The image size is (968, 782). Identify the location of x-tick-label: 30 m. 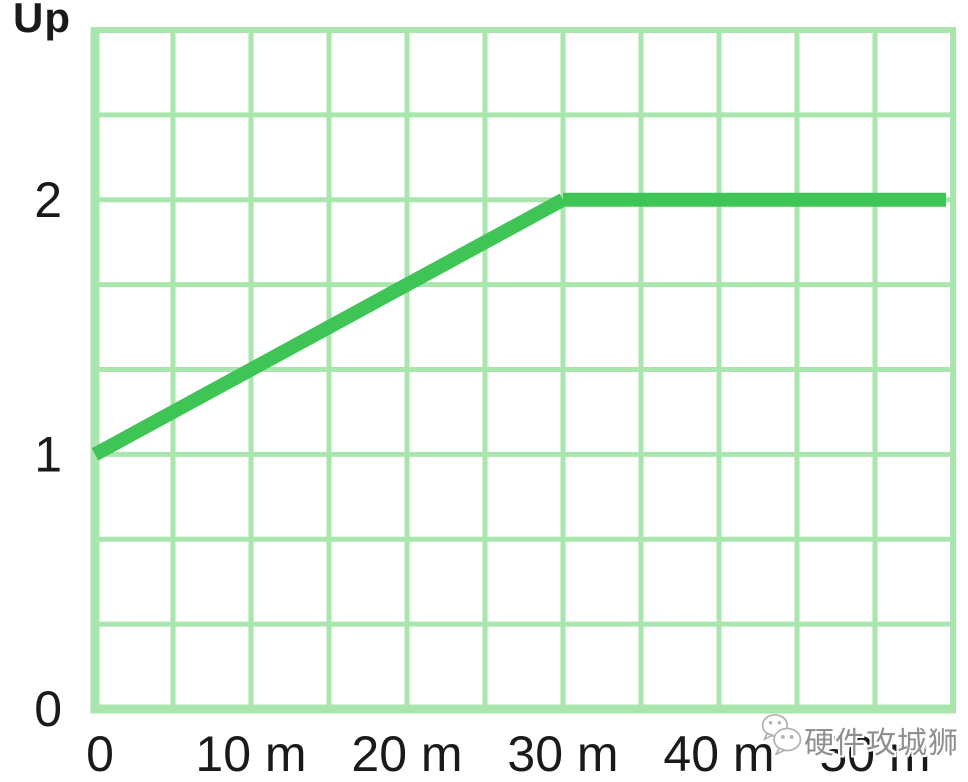
(562, 754).